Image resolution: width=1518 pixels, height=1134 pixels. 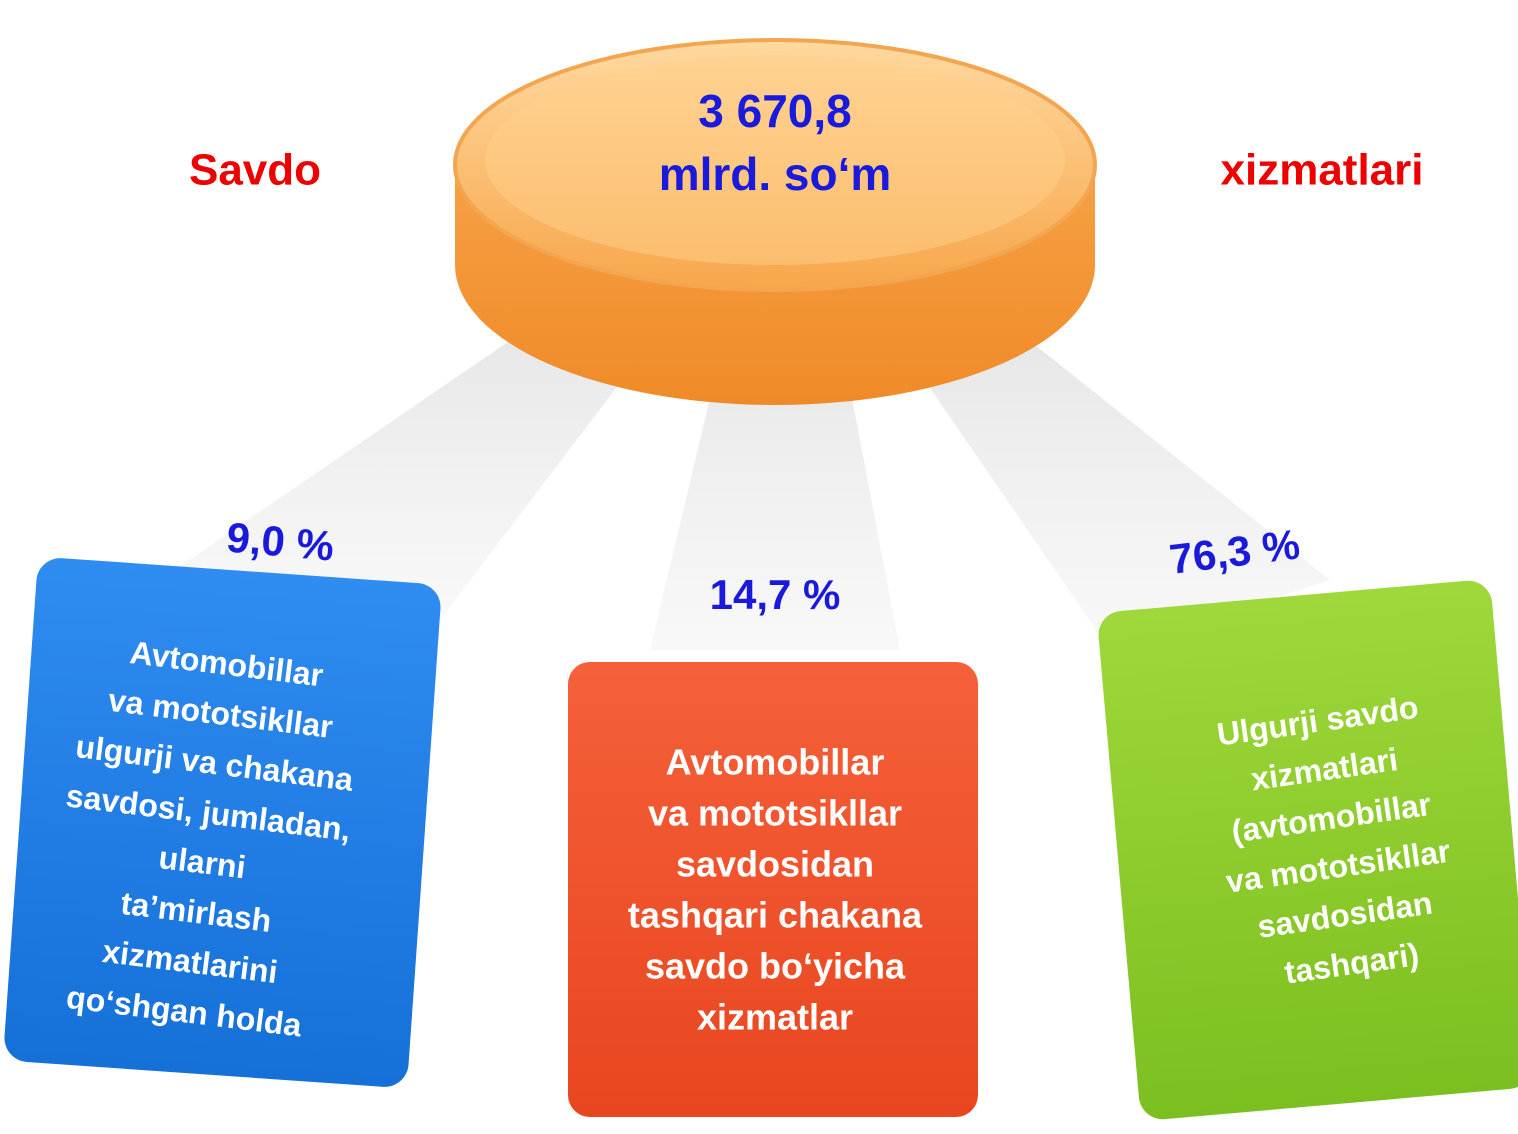 What do you see at coordinates (255, 170) in the screenshot?
I see `header-left: Savdo` at bounding box center [255, 170].